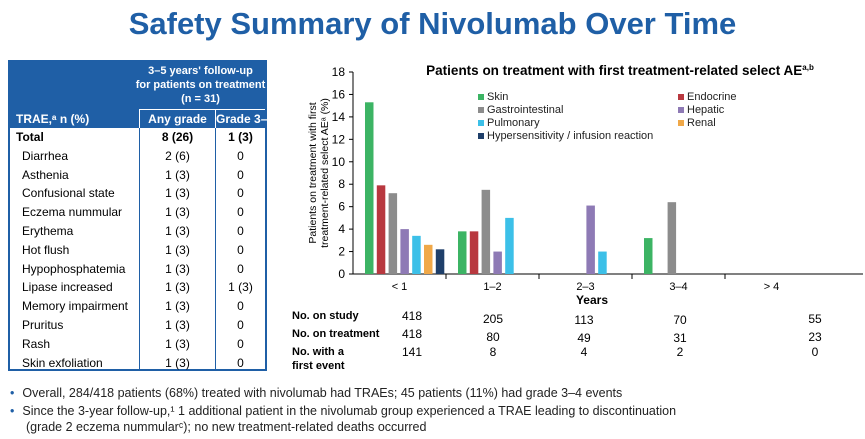 Image resolution: width=865 pixels, height=439 pixels. I want to click on legend-label: Hepatic, so click(706, 110).